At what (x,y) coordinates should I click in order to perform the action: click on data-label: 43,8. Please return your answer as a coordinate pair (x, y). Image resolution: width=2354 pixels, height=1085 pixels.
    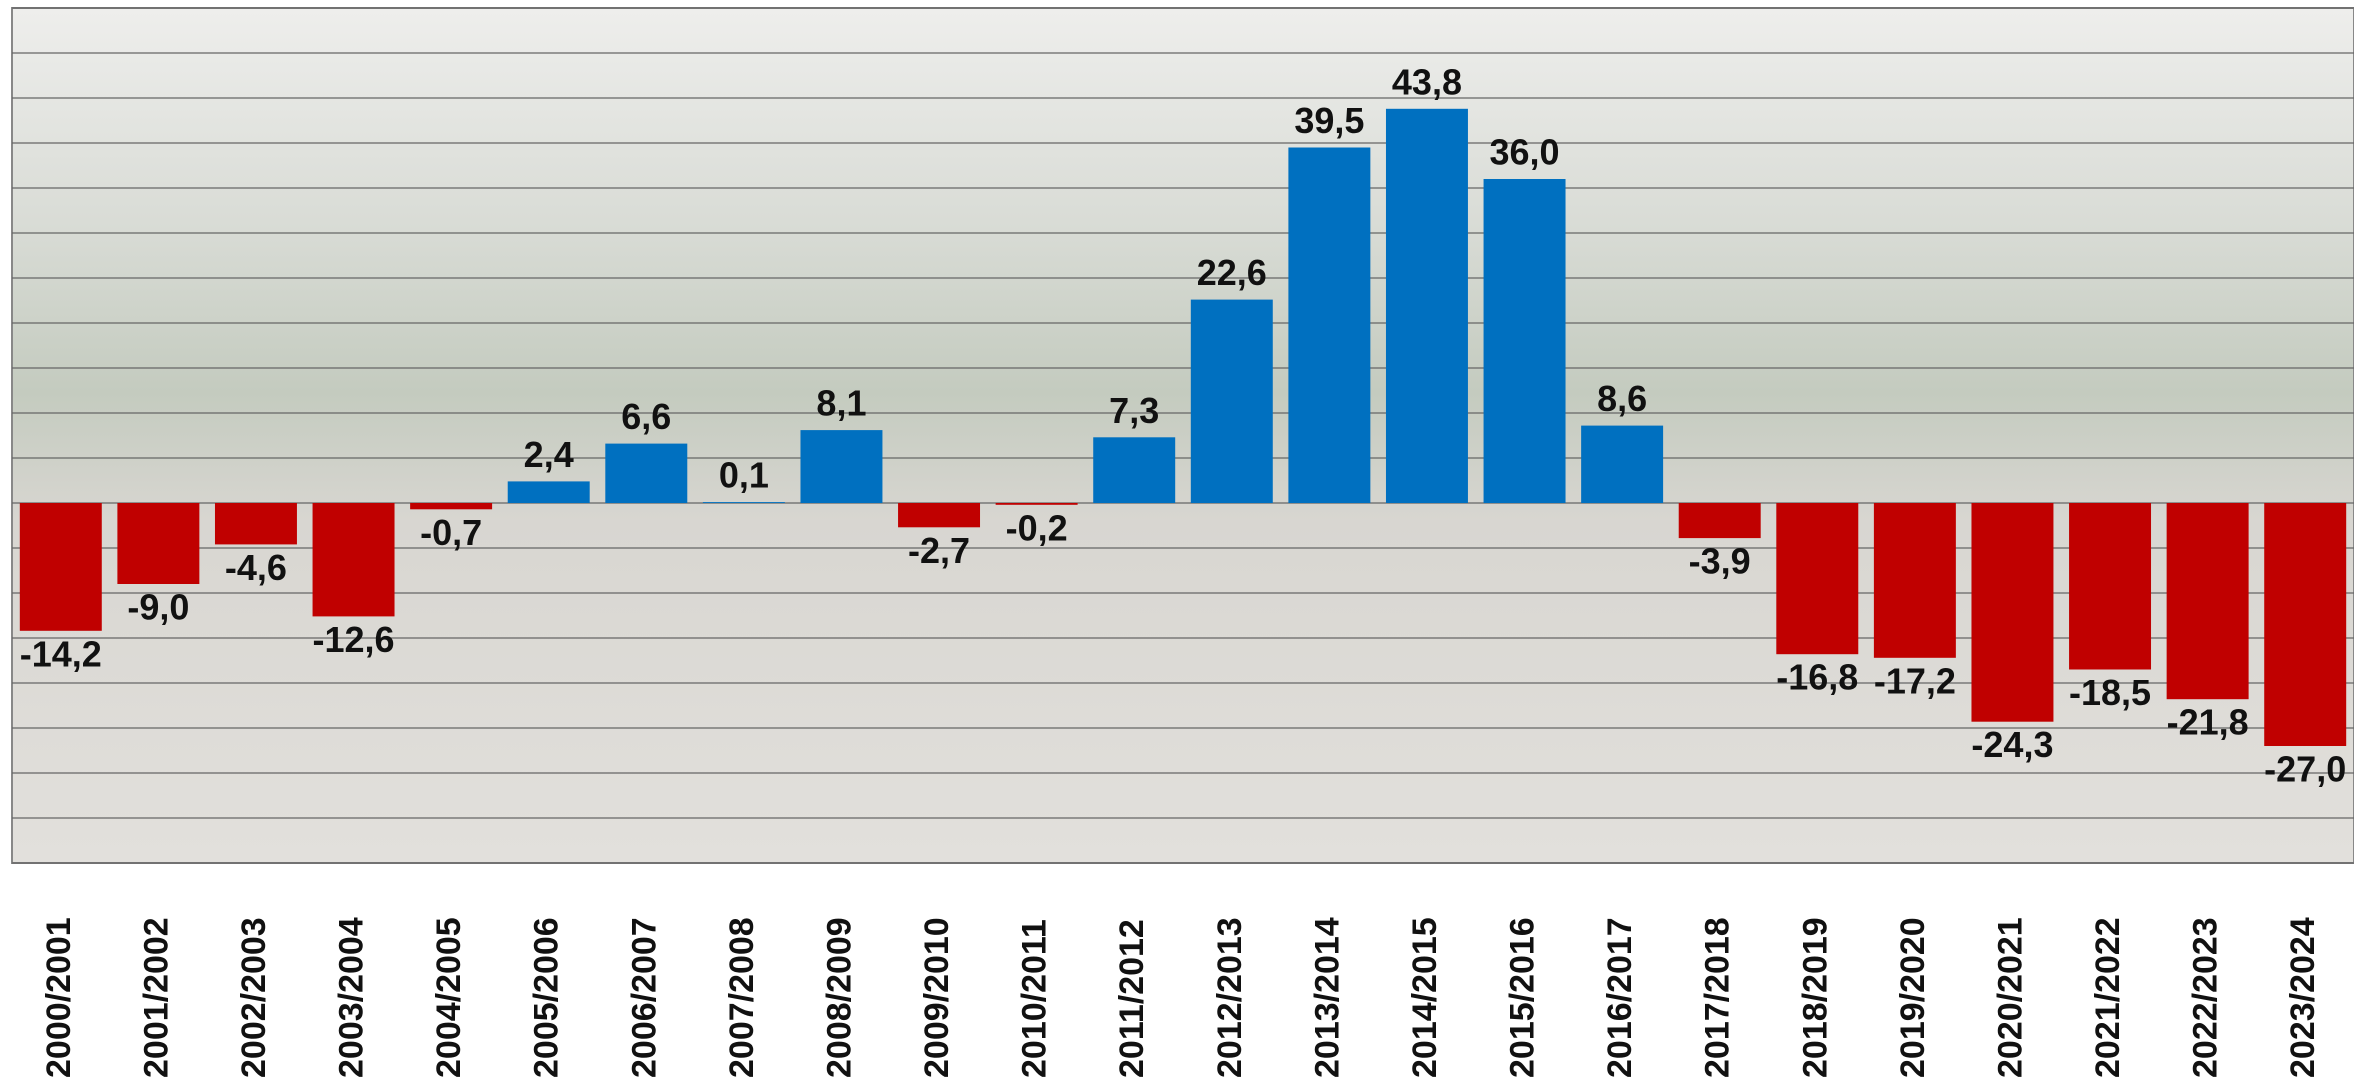
    Looking at the image, I should click on (1427, 81).